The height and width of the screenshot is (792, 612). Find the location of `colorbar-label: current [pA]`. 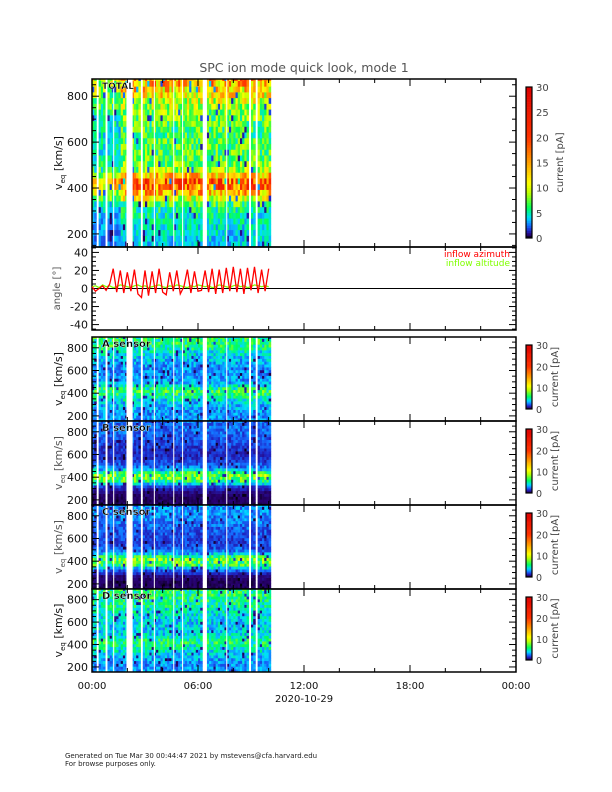

colorbar-label: current [pA] is located at coordinates (560, 162).